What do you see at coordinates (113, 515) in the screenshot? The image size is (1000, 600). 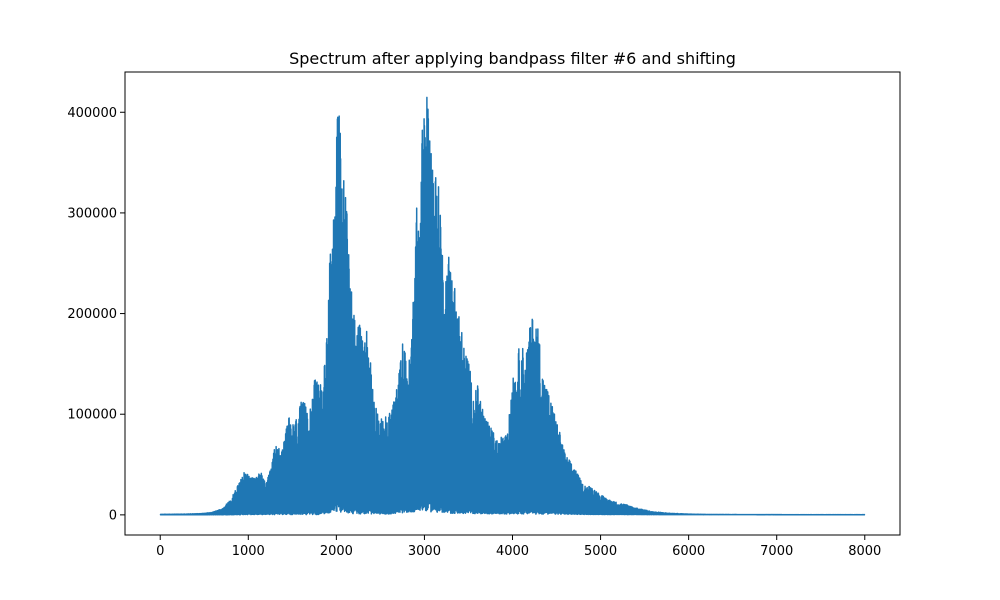 I see `y-tick-label: 0` at bounding box center [113, 515].